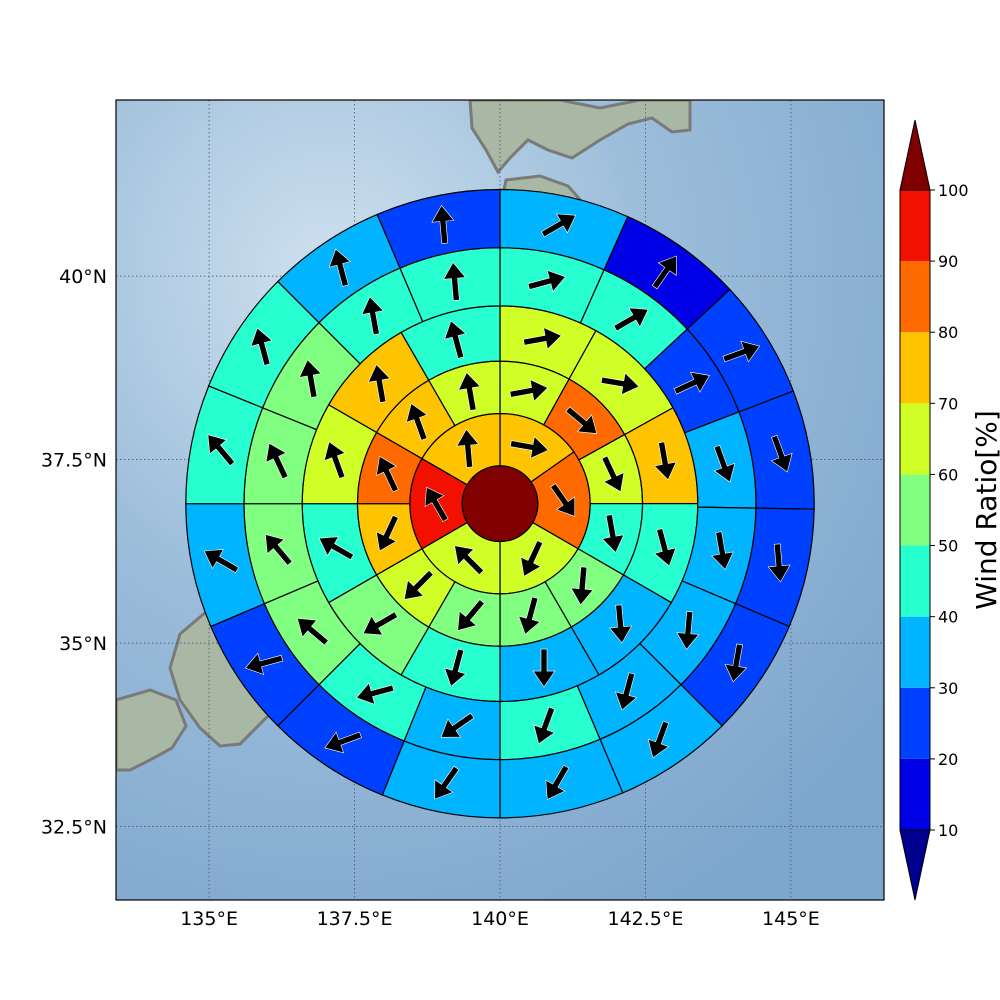  I want to click on colorbar-tick-label: 70, so click(948, 403).